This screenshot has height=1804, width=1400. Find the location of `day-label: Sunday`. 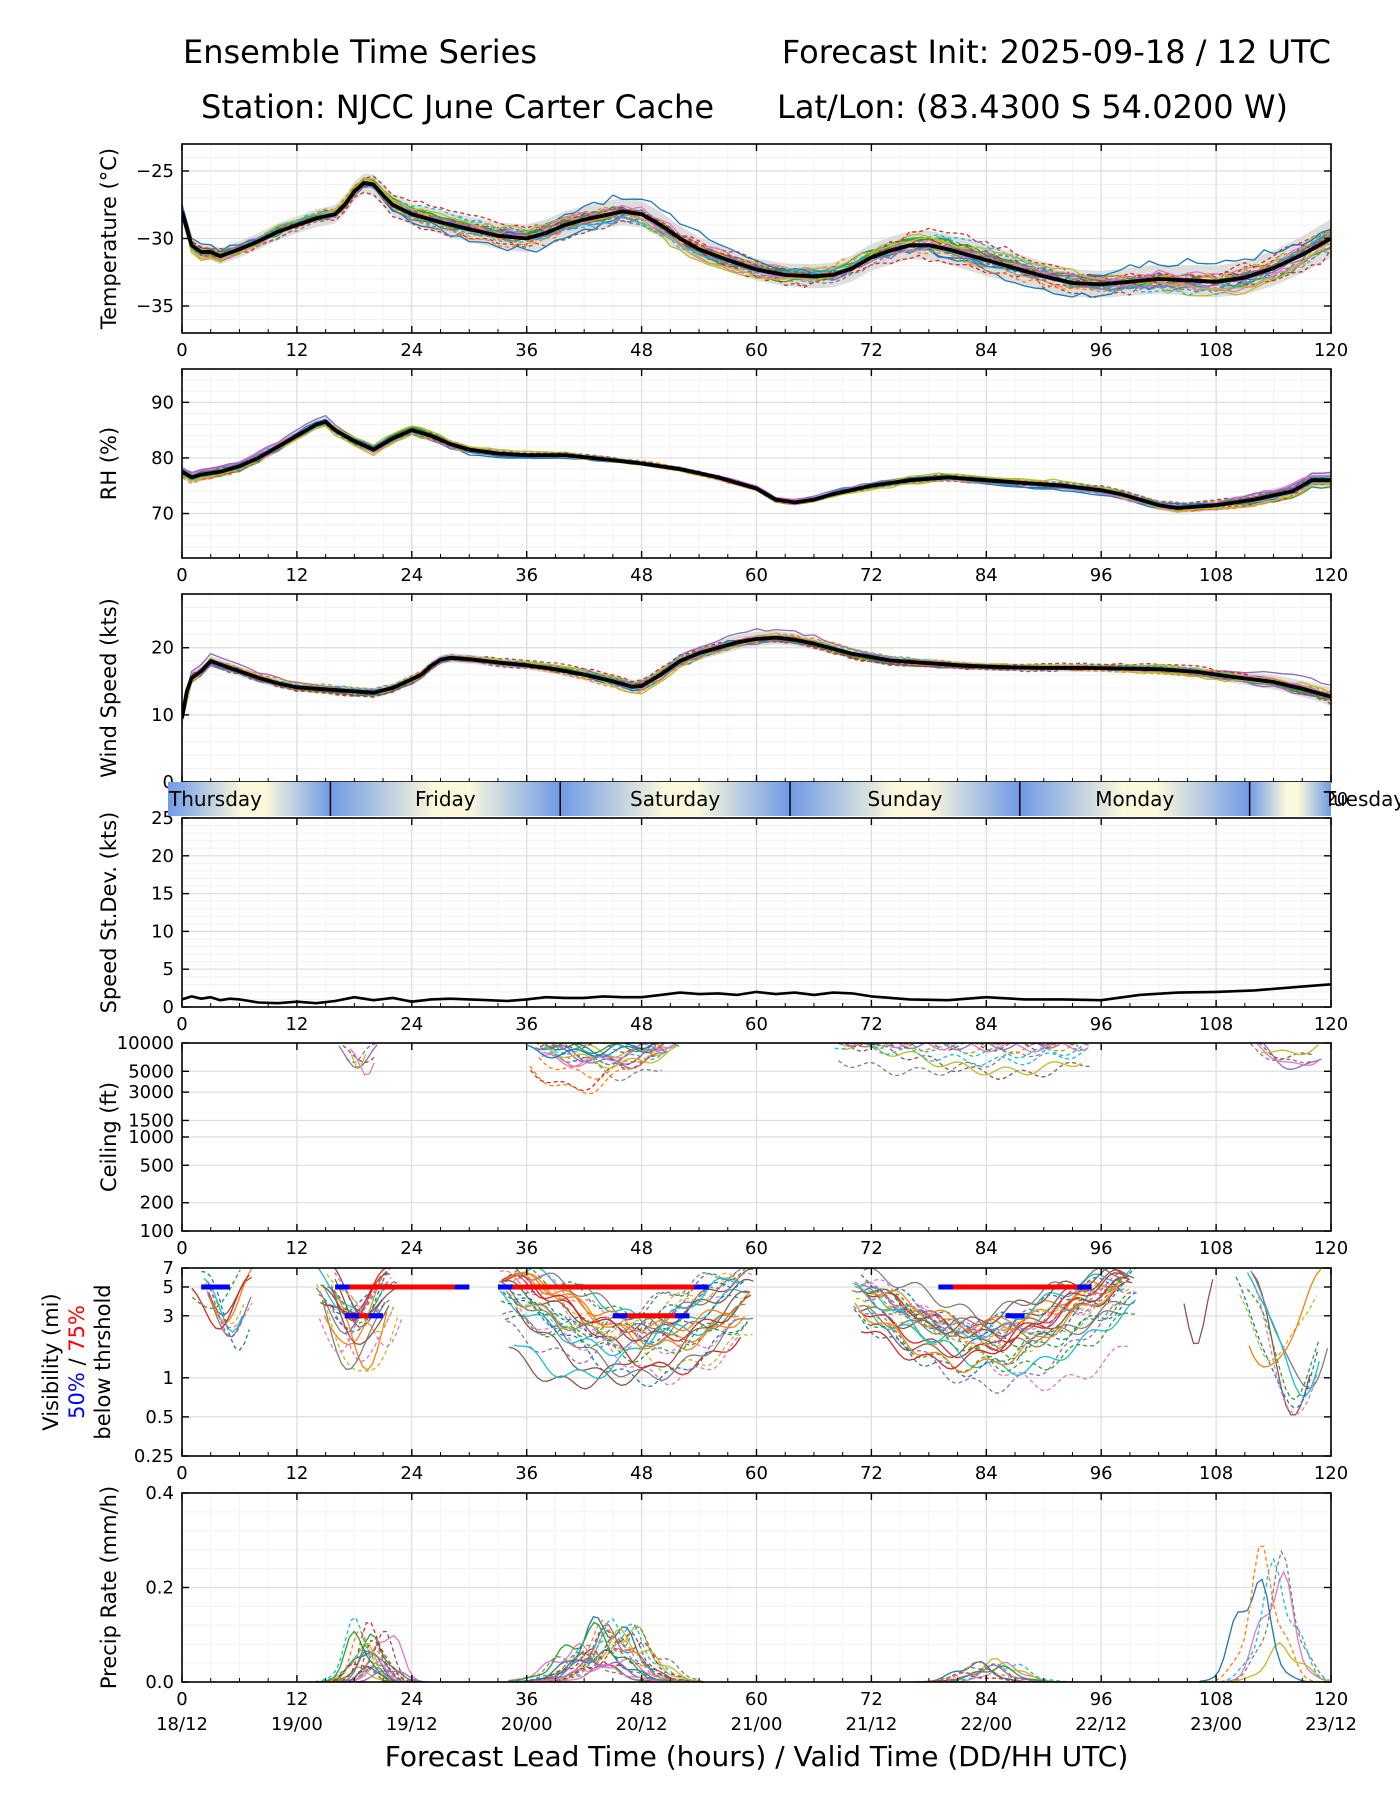

day-label: Sunday is located at coordinates (904, 799).